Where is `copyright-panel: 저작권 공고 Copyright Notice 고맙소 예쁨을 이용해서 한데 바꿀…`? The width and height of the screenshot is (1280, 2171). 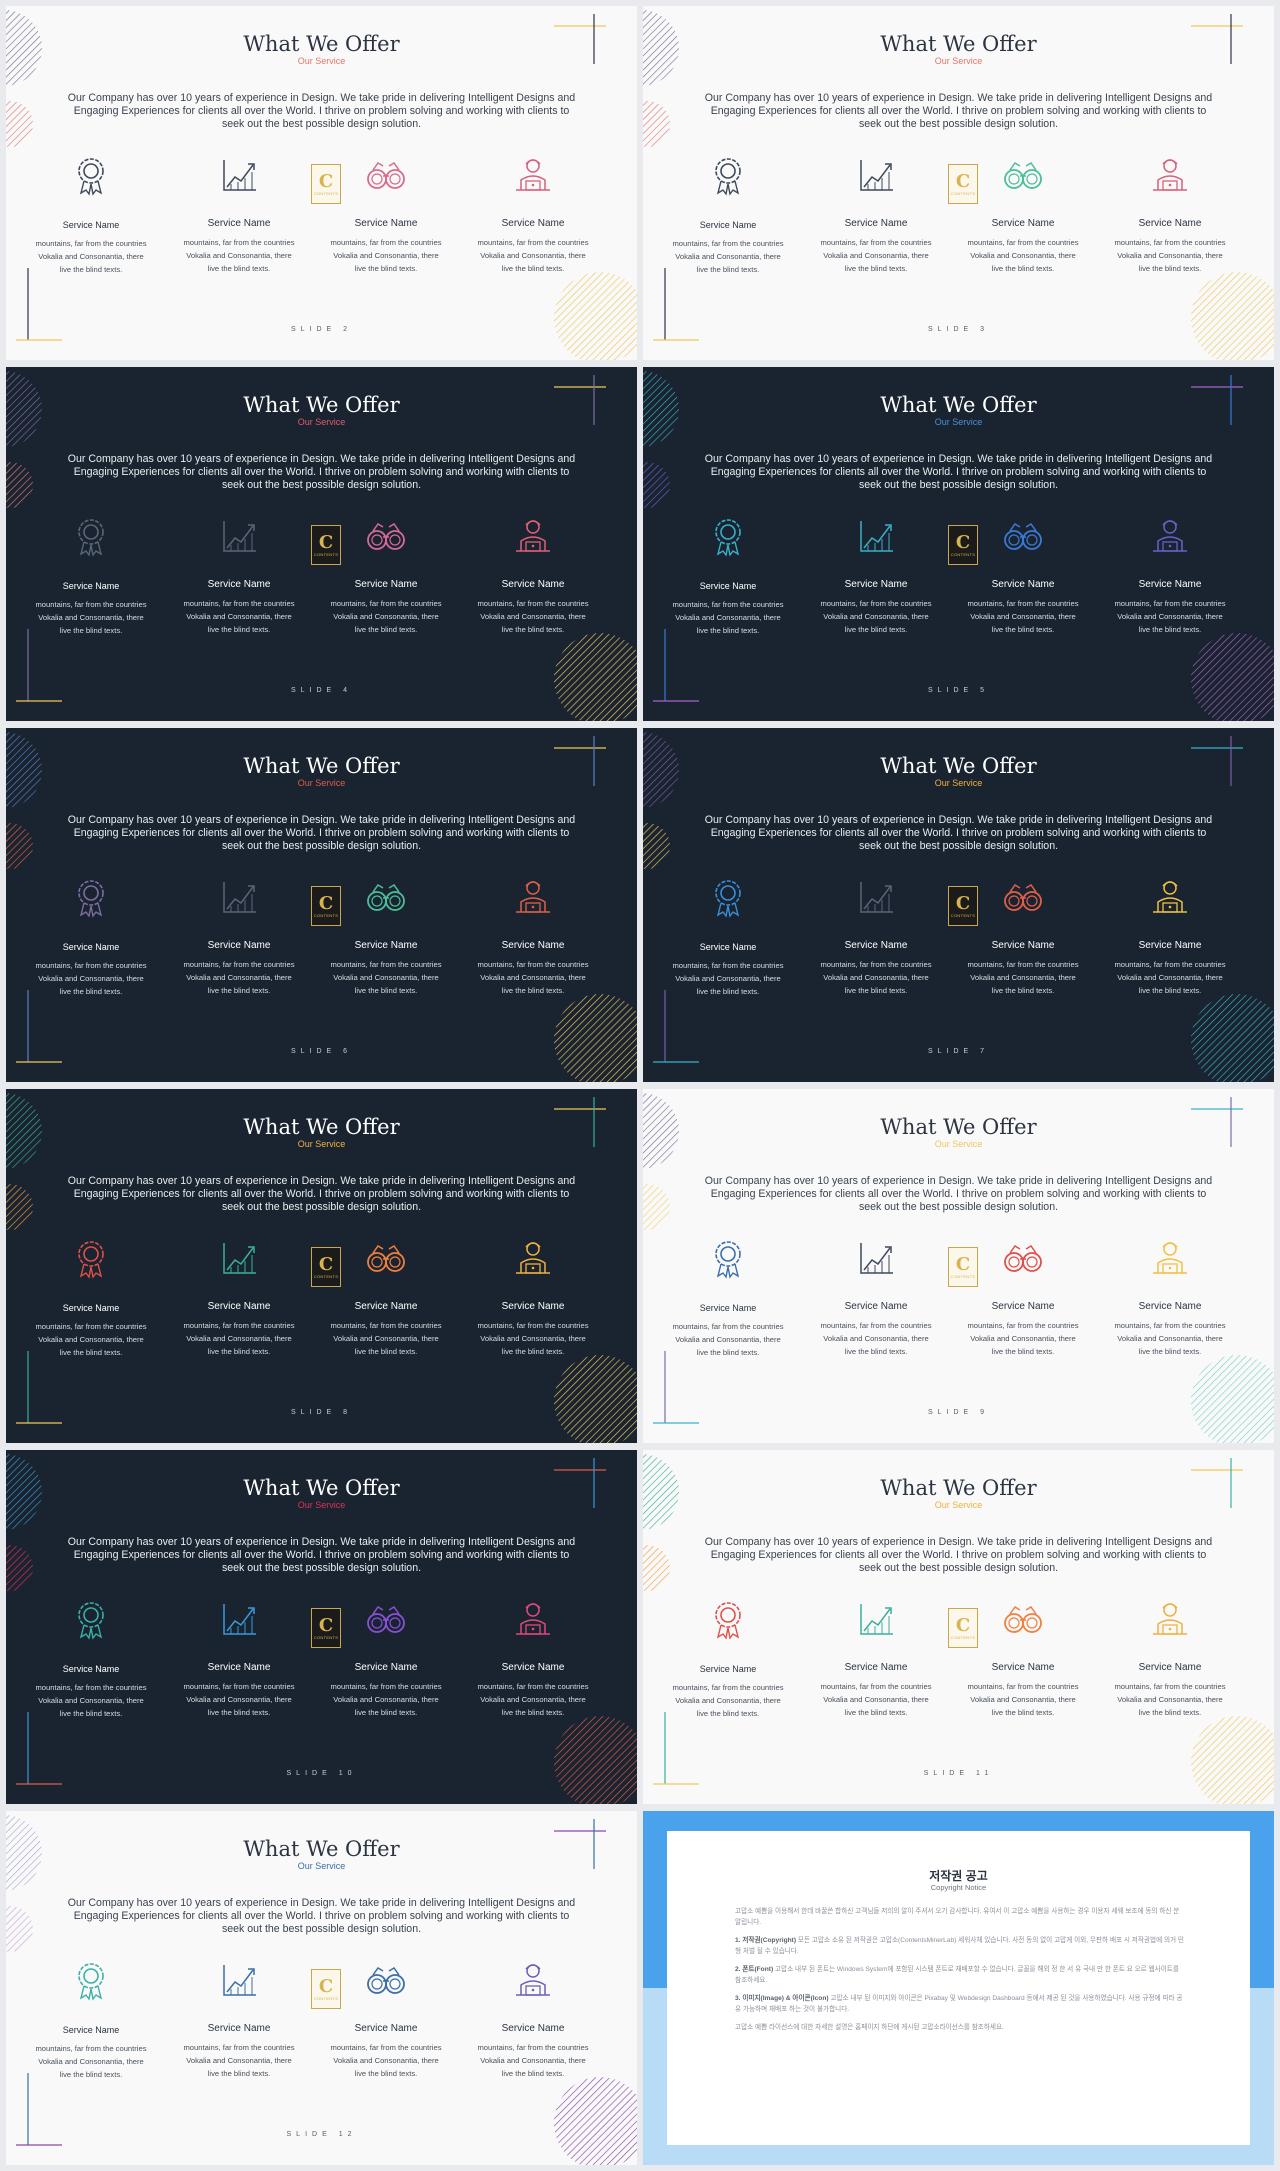 copyright-panel: 저작권 공고 Copyright Notice 고맙소 예쁨을 이용해서 한데 바꿀… is located at coordinates (958, 1988).